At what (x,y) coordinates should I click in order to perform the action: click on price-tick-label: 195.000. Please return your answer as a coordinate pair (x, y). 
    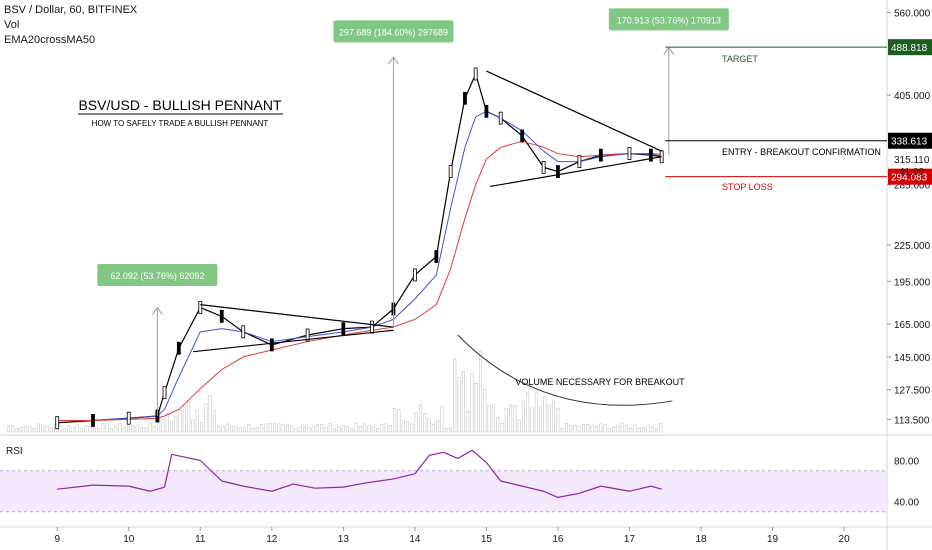
    Looking at the image, I should click on (912, 282).